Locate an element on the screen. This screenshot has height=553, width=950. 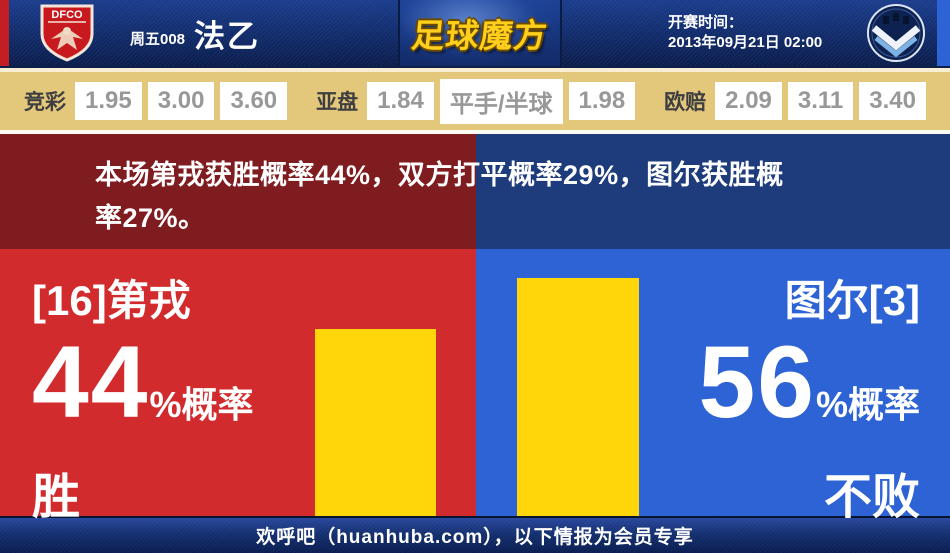
home-prob-value: 44 is located at coordinates (91, 382).